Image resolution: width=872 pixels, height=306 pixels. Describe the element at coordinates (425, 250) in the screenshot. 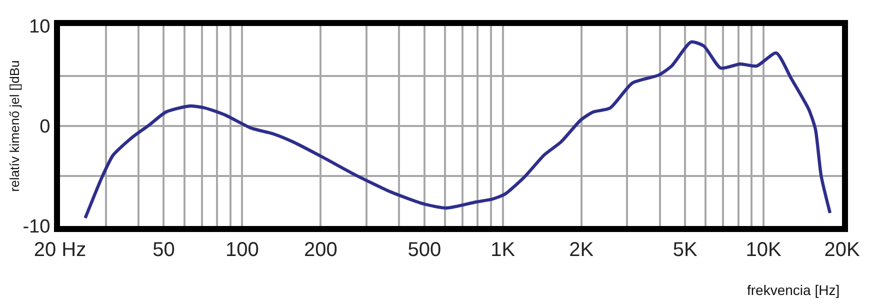

I see `x-tick-label: 500` at that location.